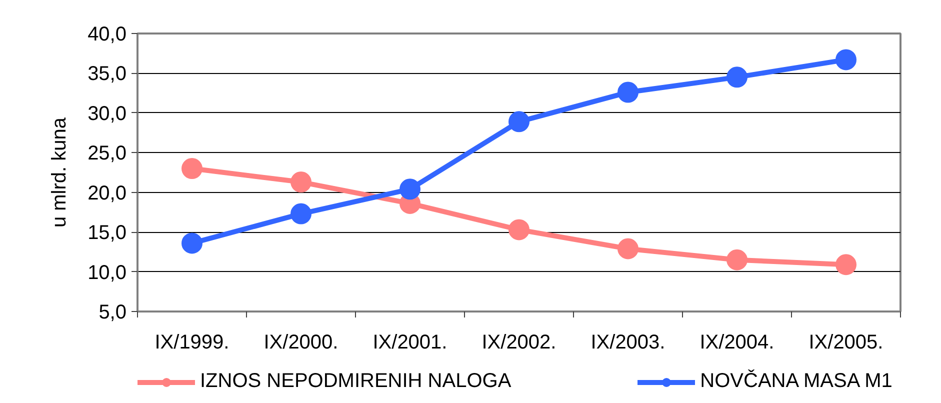 The image size is (941, 403). What do you see at coordinates (356, 381) in the screenshot?
I see `legend-label: IZNOS NEPODMIRENIH NALOGA` at bounding box center [356, 381].